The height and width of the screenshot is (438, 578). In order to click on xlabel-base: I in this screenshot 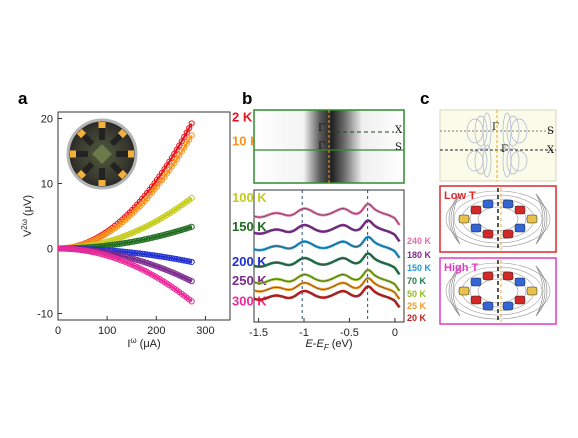, I will do `click(128, 344)`.